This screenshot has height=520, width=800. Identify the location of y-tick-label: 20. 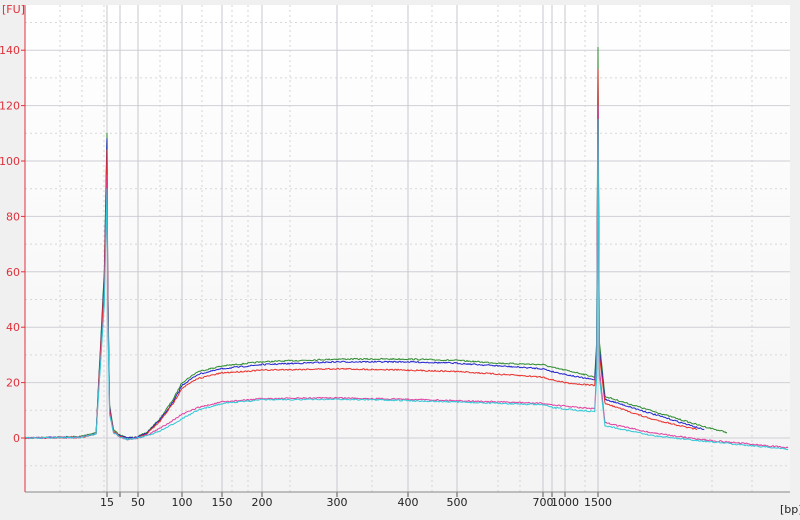
(13, 383).